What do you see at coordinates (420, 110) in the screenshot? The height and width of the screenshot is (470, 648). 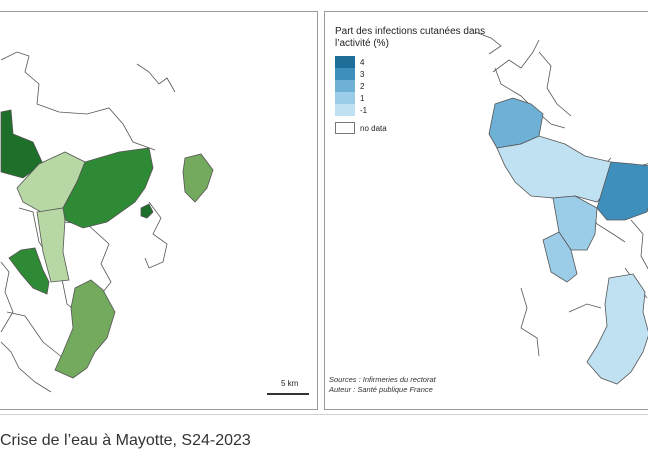 I see `legend-item: -1` at bounding box center [420, 110].